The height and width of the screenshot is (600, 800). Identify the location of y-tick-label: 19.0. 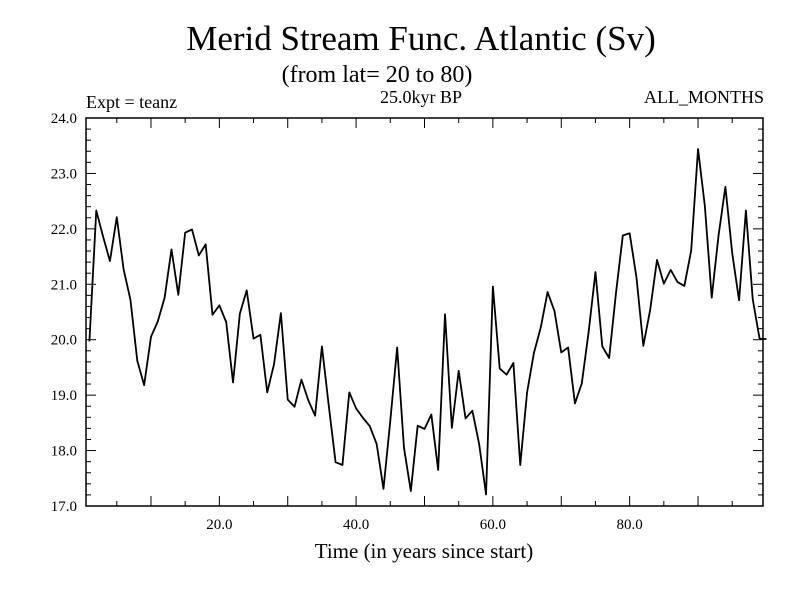
(64, 396).